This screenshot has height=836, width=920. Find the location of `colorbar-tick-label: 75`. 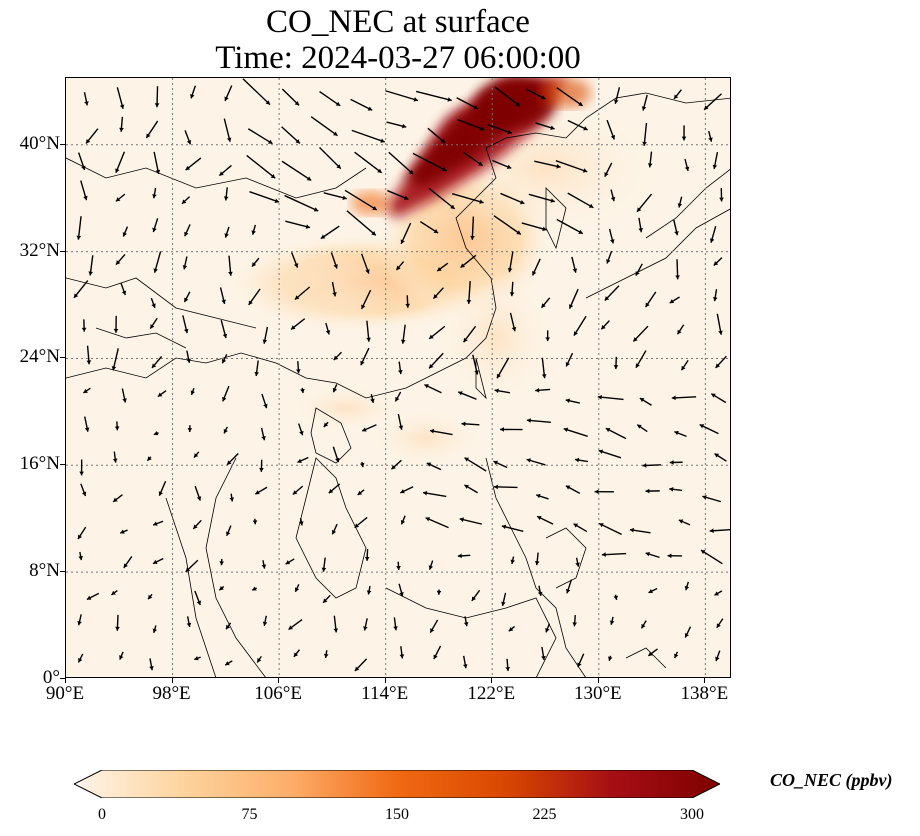

colorbar-tick-label: 75 is located at coordinates (249, 814).